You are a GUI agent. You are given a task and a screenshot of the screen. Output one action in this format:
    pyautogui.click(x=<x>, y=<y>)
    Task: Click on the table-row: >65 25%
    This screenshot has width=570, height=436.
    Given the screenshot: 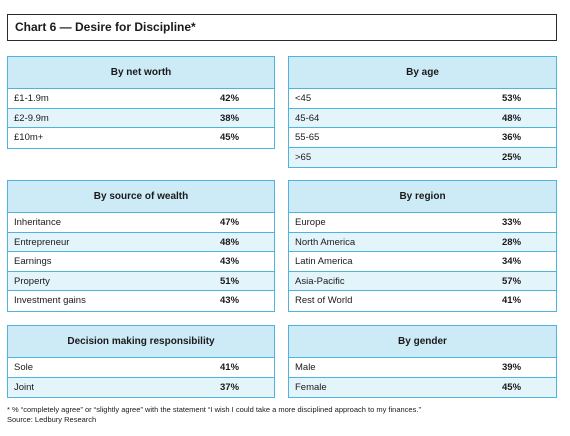 What is the action you would take?
    pyautogui.click(x=422, y=157)
    